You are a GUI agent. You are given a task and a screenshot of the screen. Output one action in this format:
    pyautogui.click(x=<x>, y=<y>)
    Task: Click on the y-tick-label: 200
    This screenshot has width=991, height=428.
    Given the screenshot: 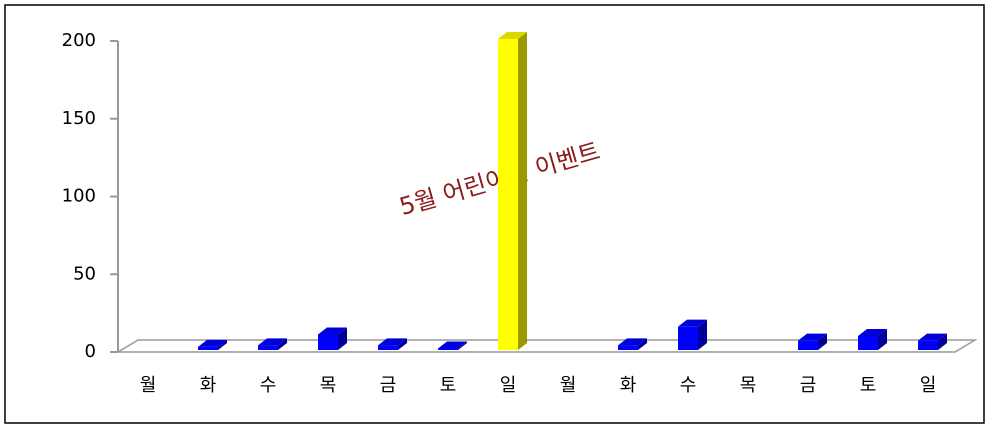 What is the action you would take?
    pyautogui.click(x=79, y=40)
    